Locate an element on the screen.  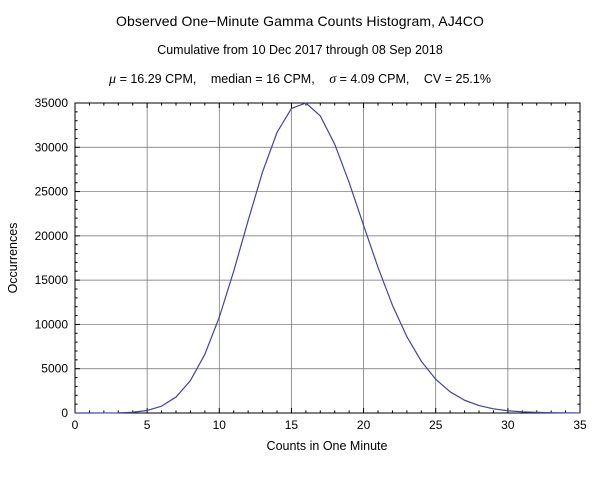
x-tick-label: 15 is located at coordinates (292, 425).